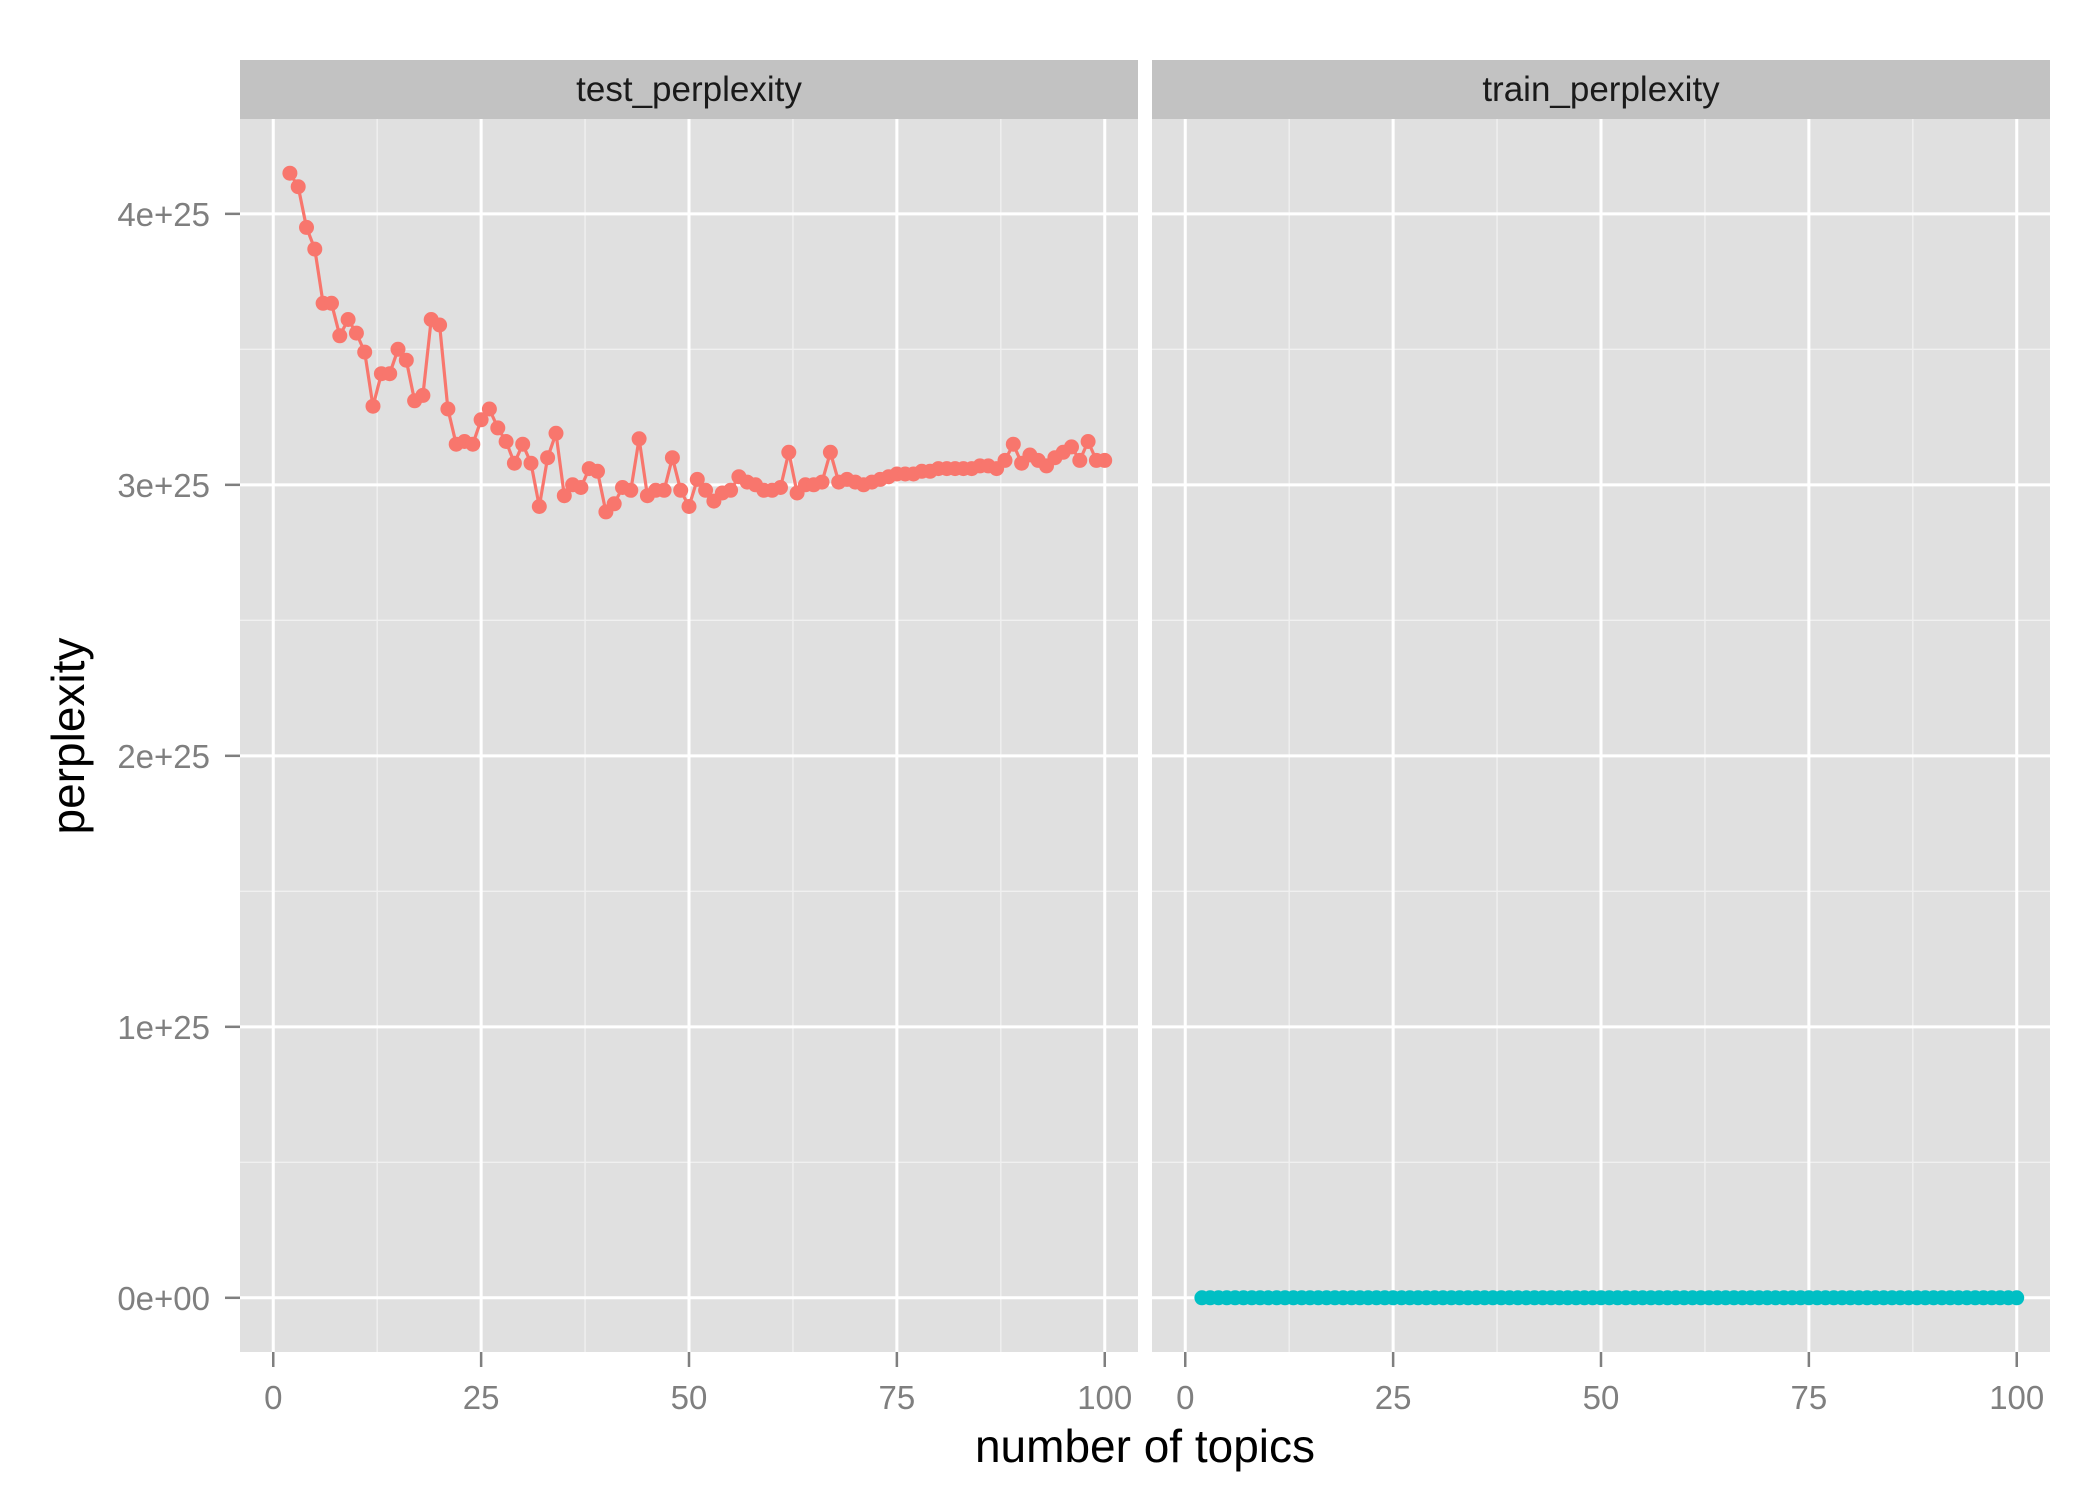 This screenshot has height=1500, width=2100. I want to click on x-axis: 0 25 50 75 100 0 25 50 75 100, so click(1154, 1384).